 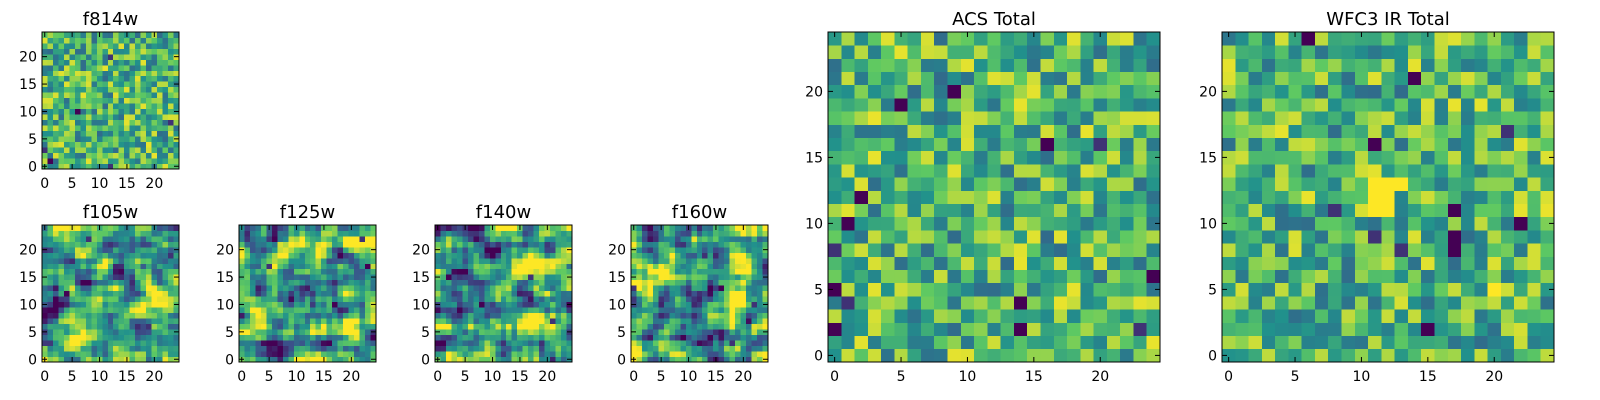 What do you see at coordinates (225, 305) in the screenshot?
I see `y-tick-label: 10` at bounding box center [225, 305].